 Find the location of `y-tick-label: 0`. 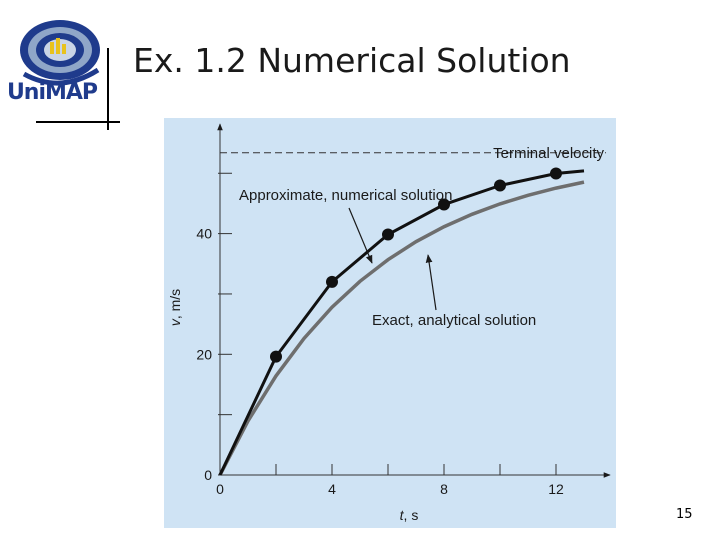

y-tick-label: 0 is located at coordinates (208, 475).